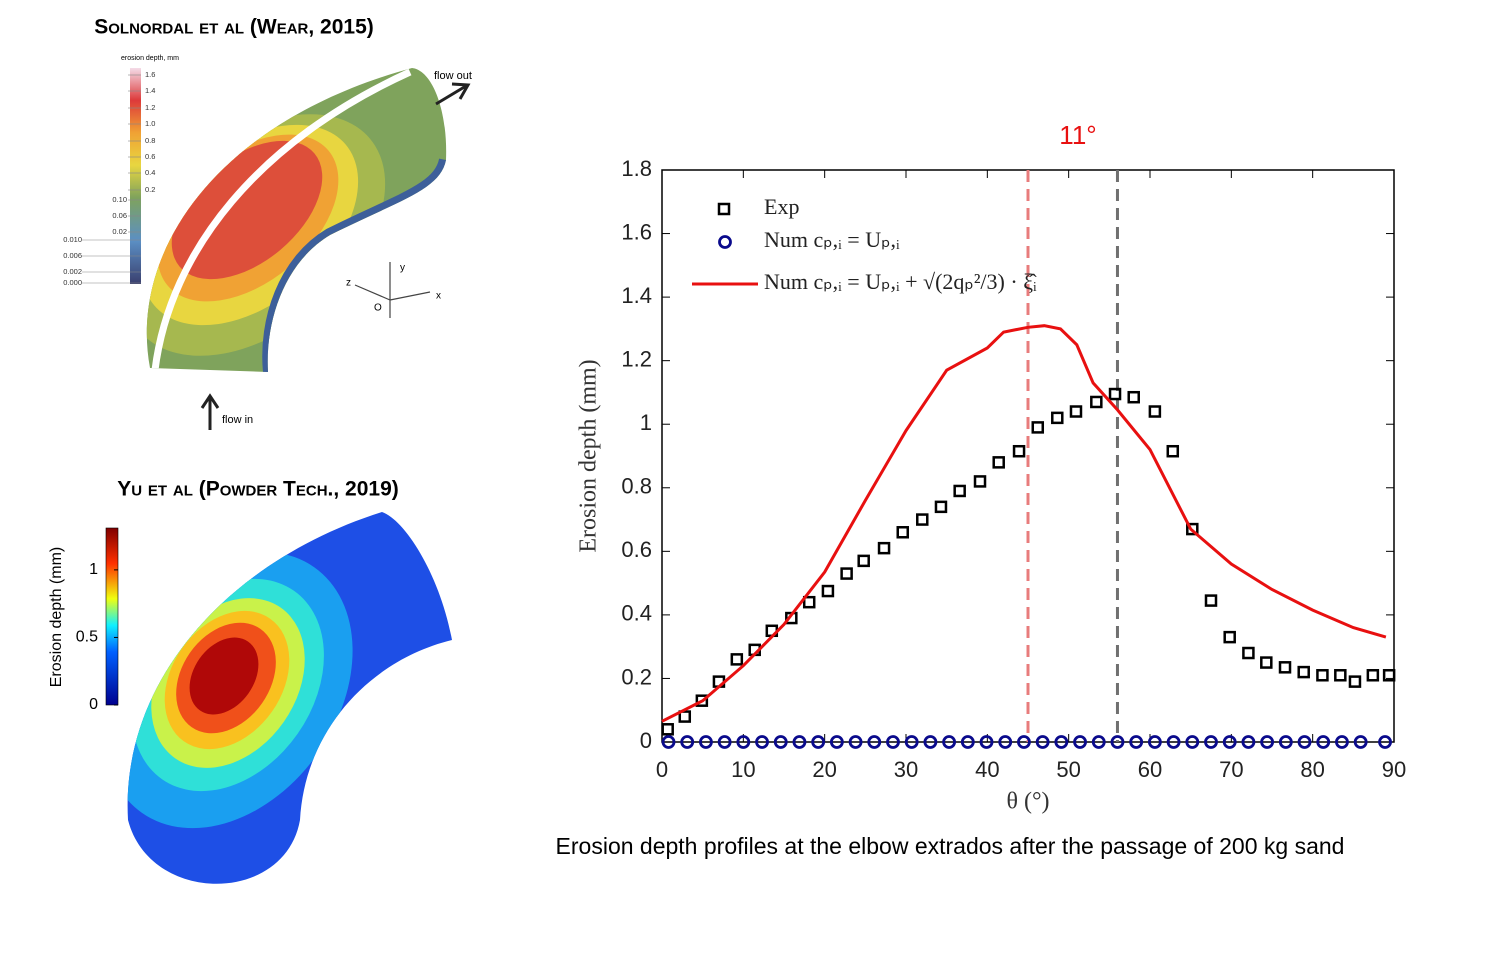  I want to click on y-tick-label: 1.6, so click(636, 231).